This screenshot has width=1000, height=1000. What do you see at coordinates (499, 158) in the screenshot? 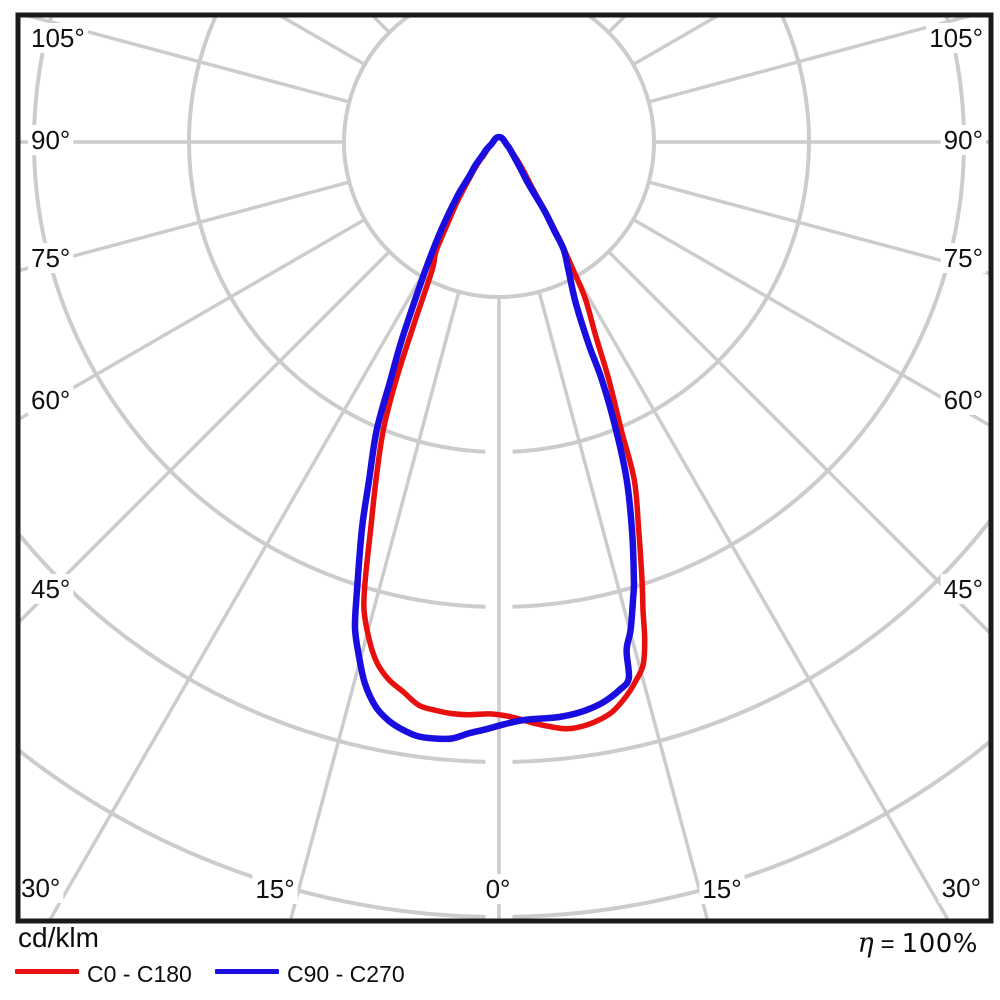
I see `grid-ring` at bounding box center [499, 158].